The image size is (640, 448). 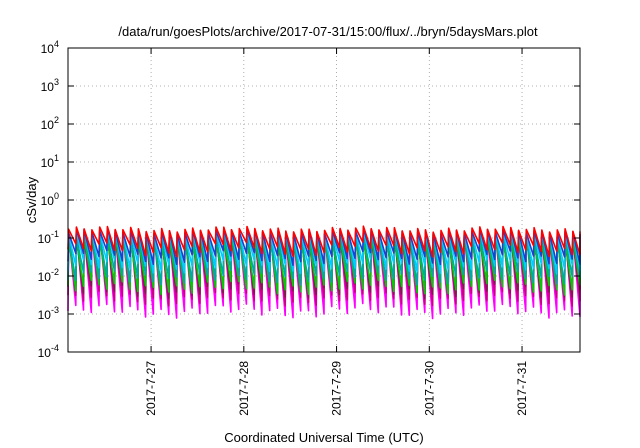 What do you see at coordinates (324, 241) in the screenshot?
I see `series-line` at bounding box center [324, 241].